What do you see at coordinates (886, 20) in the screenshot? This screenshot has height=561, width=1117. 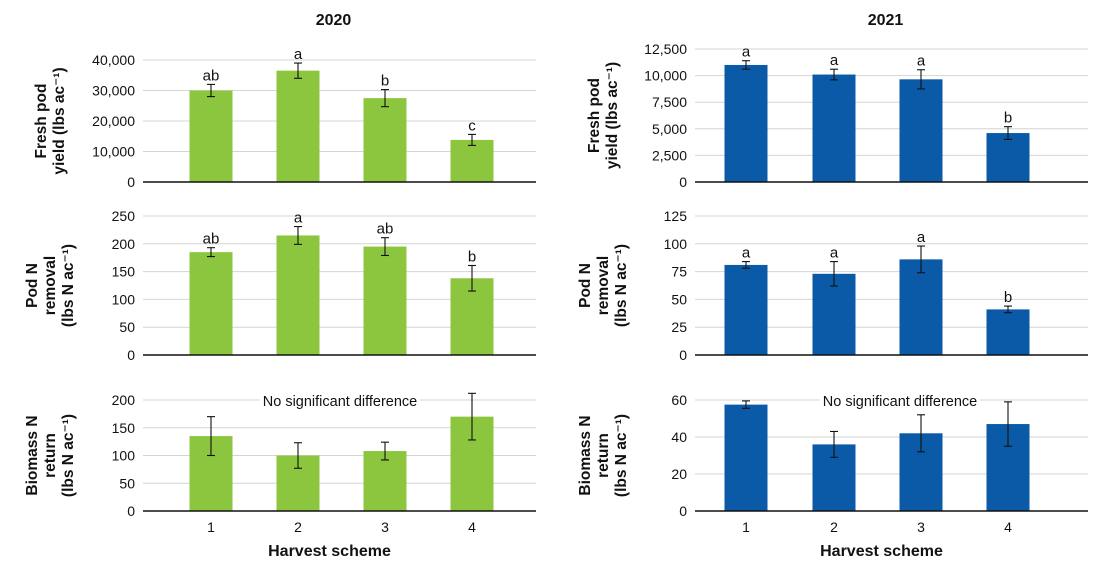 I see `panel-title: 2021` at bounding box center [886, 20].